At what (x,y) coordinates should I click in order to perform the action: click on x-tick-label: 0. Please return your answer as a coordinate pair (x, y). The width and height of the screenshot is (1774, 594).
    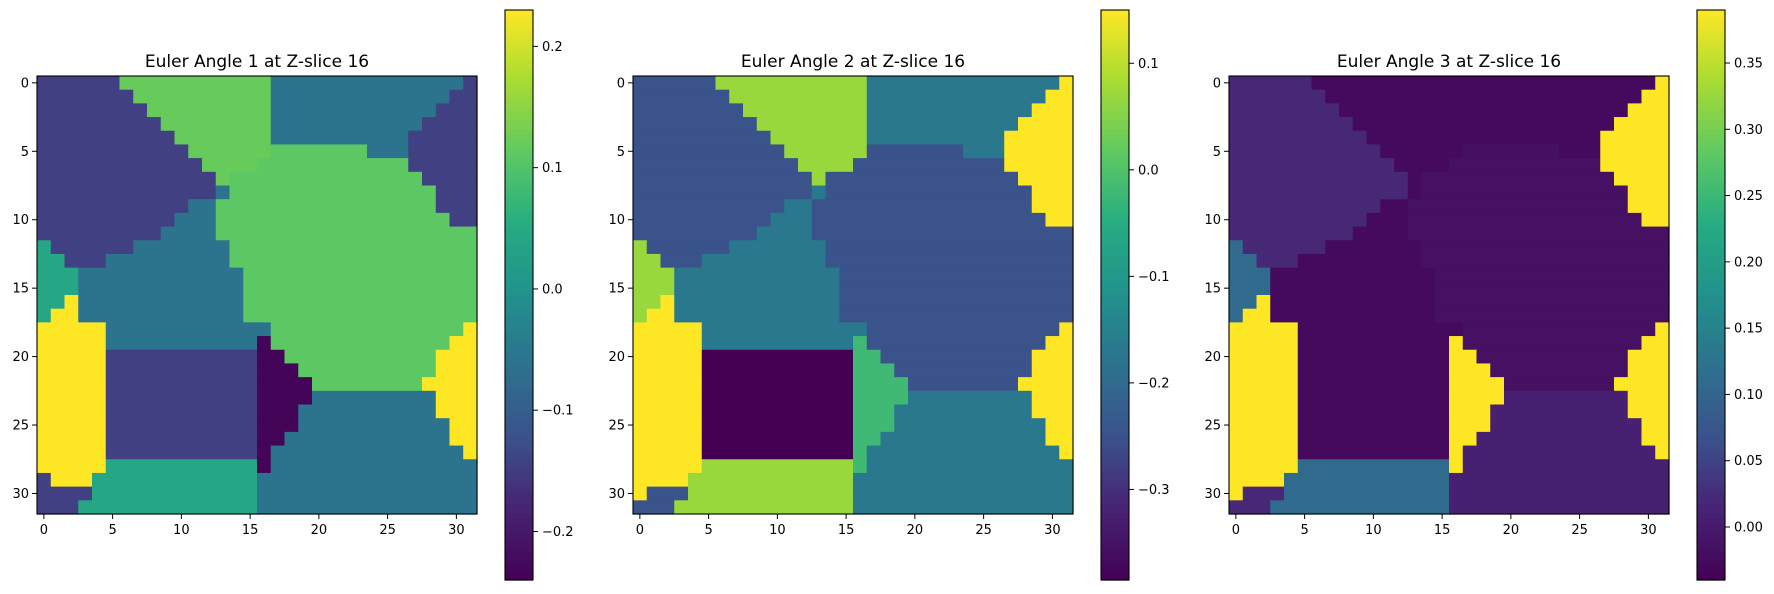
    Looking at the image, I should click on (1236, 530).